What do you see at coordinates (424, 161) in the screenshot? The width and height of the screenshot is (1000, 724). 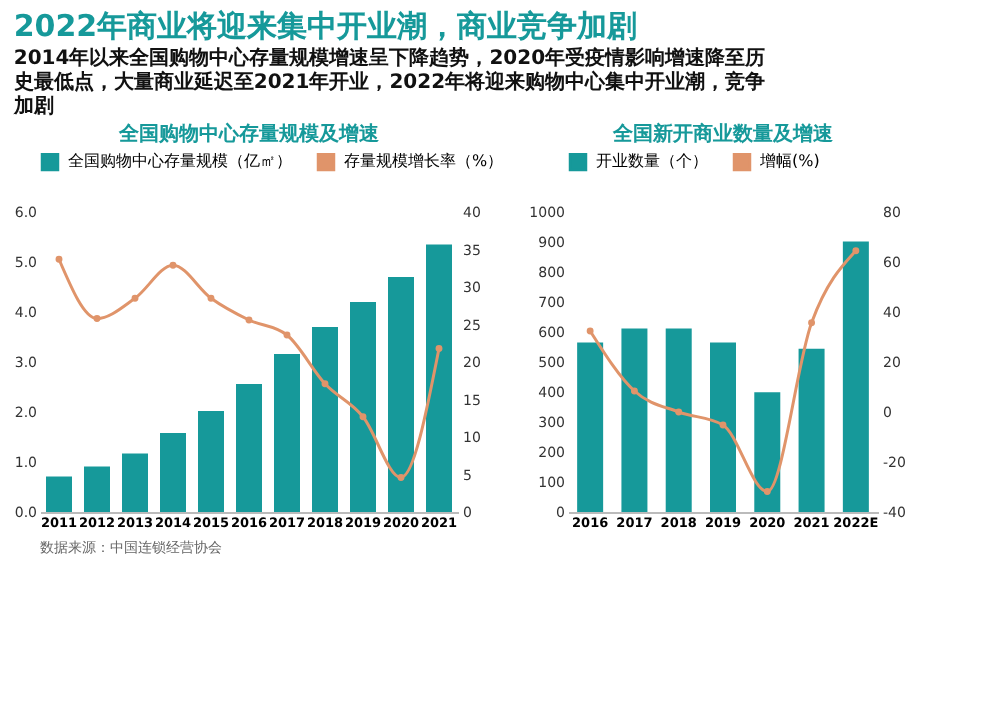 I see `legend-label: 存量规模增长率（%）` at bounding box center [424, 161].